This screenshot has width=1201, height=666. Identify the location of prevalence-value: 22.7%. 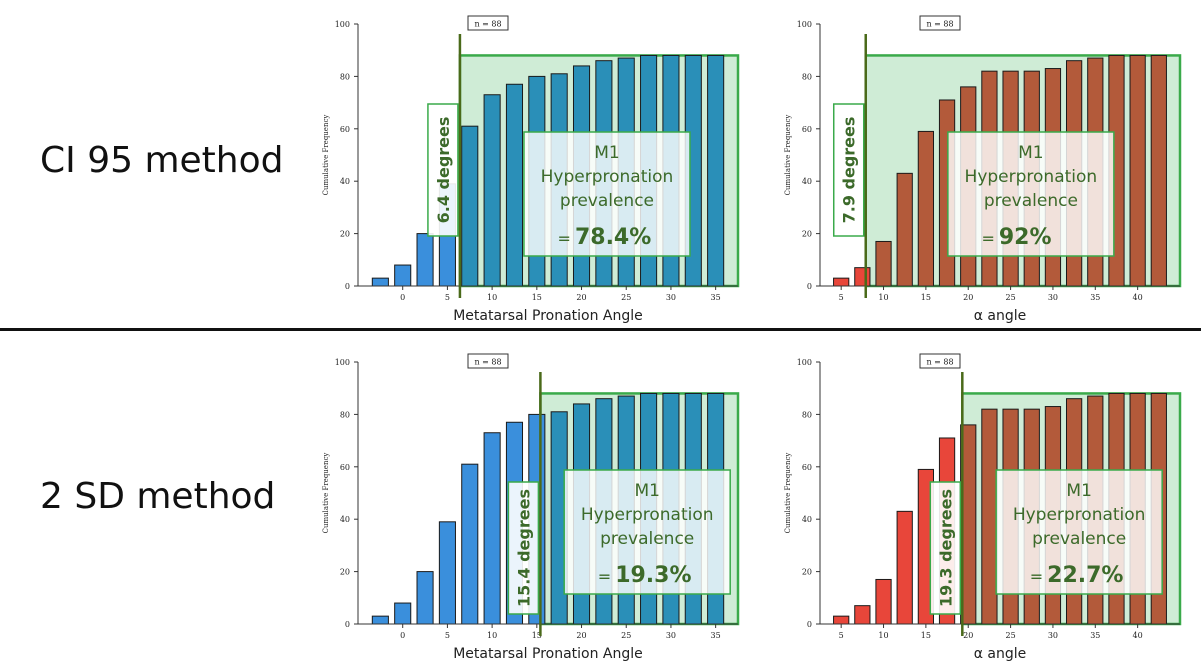
(1085, 575).